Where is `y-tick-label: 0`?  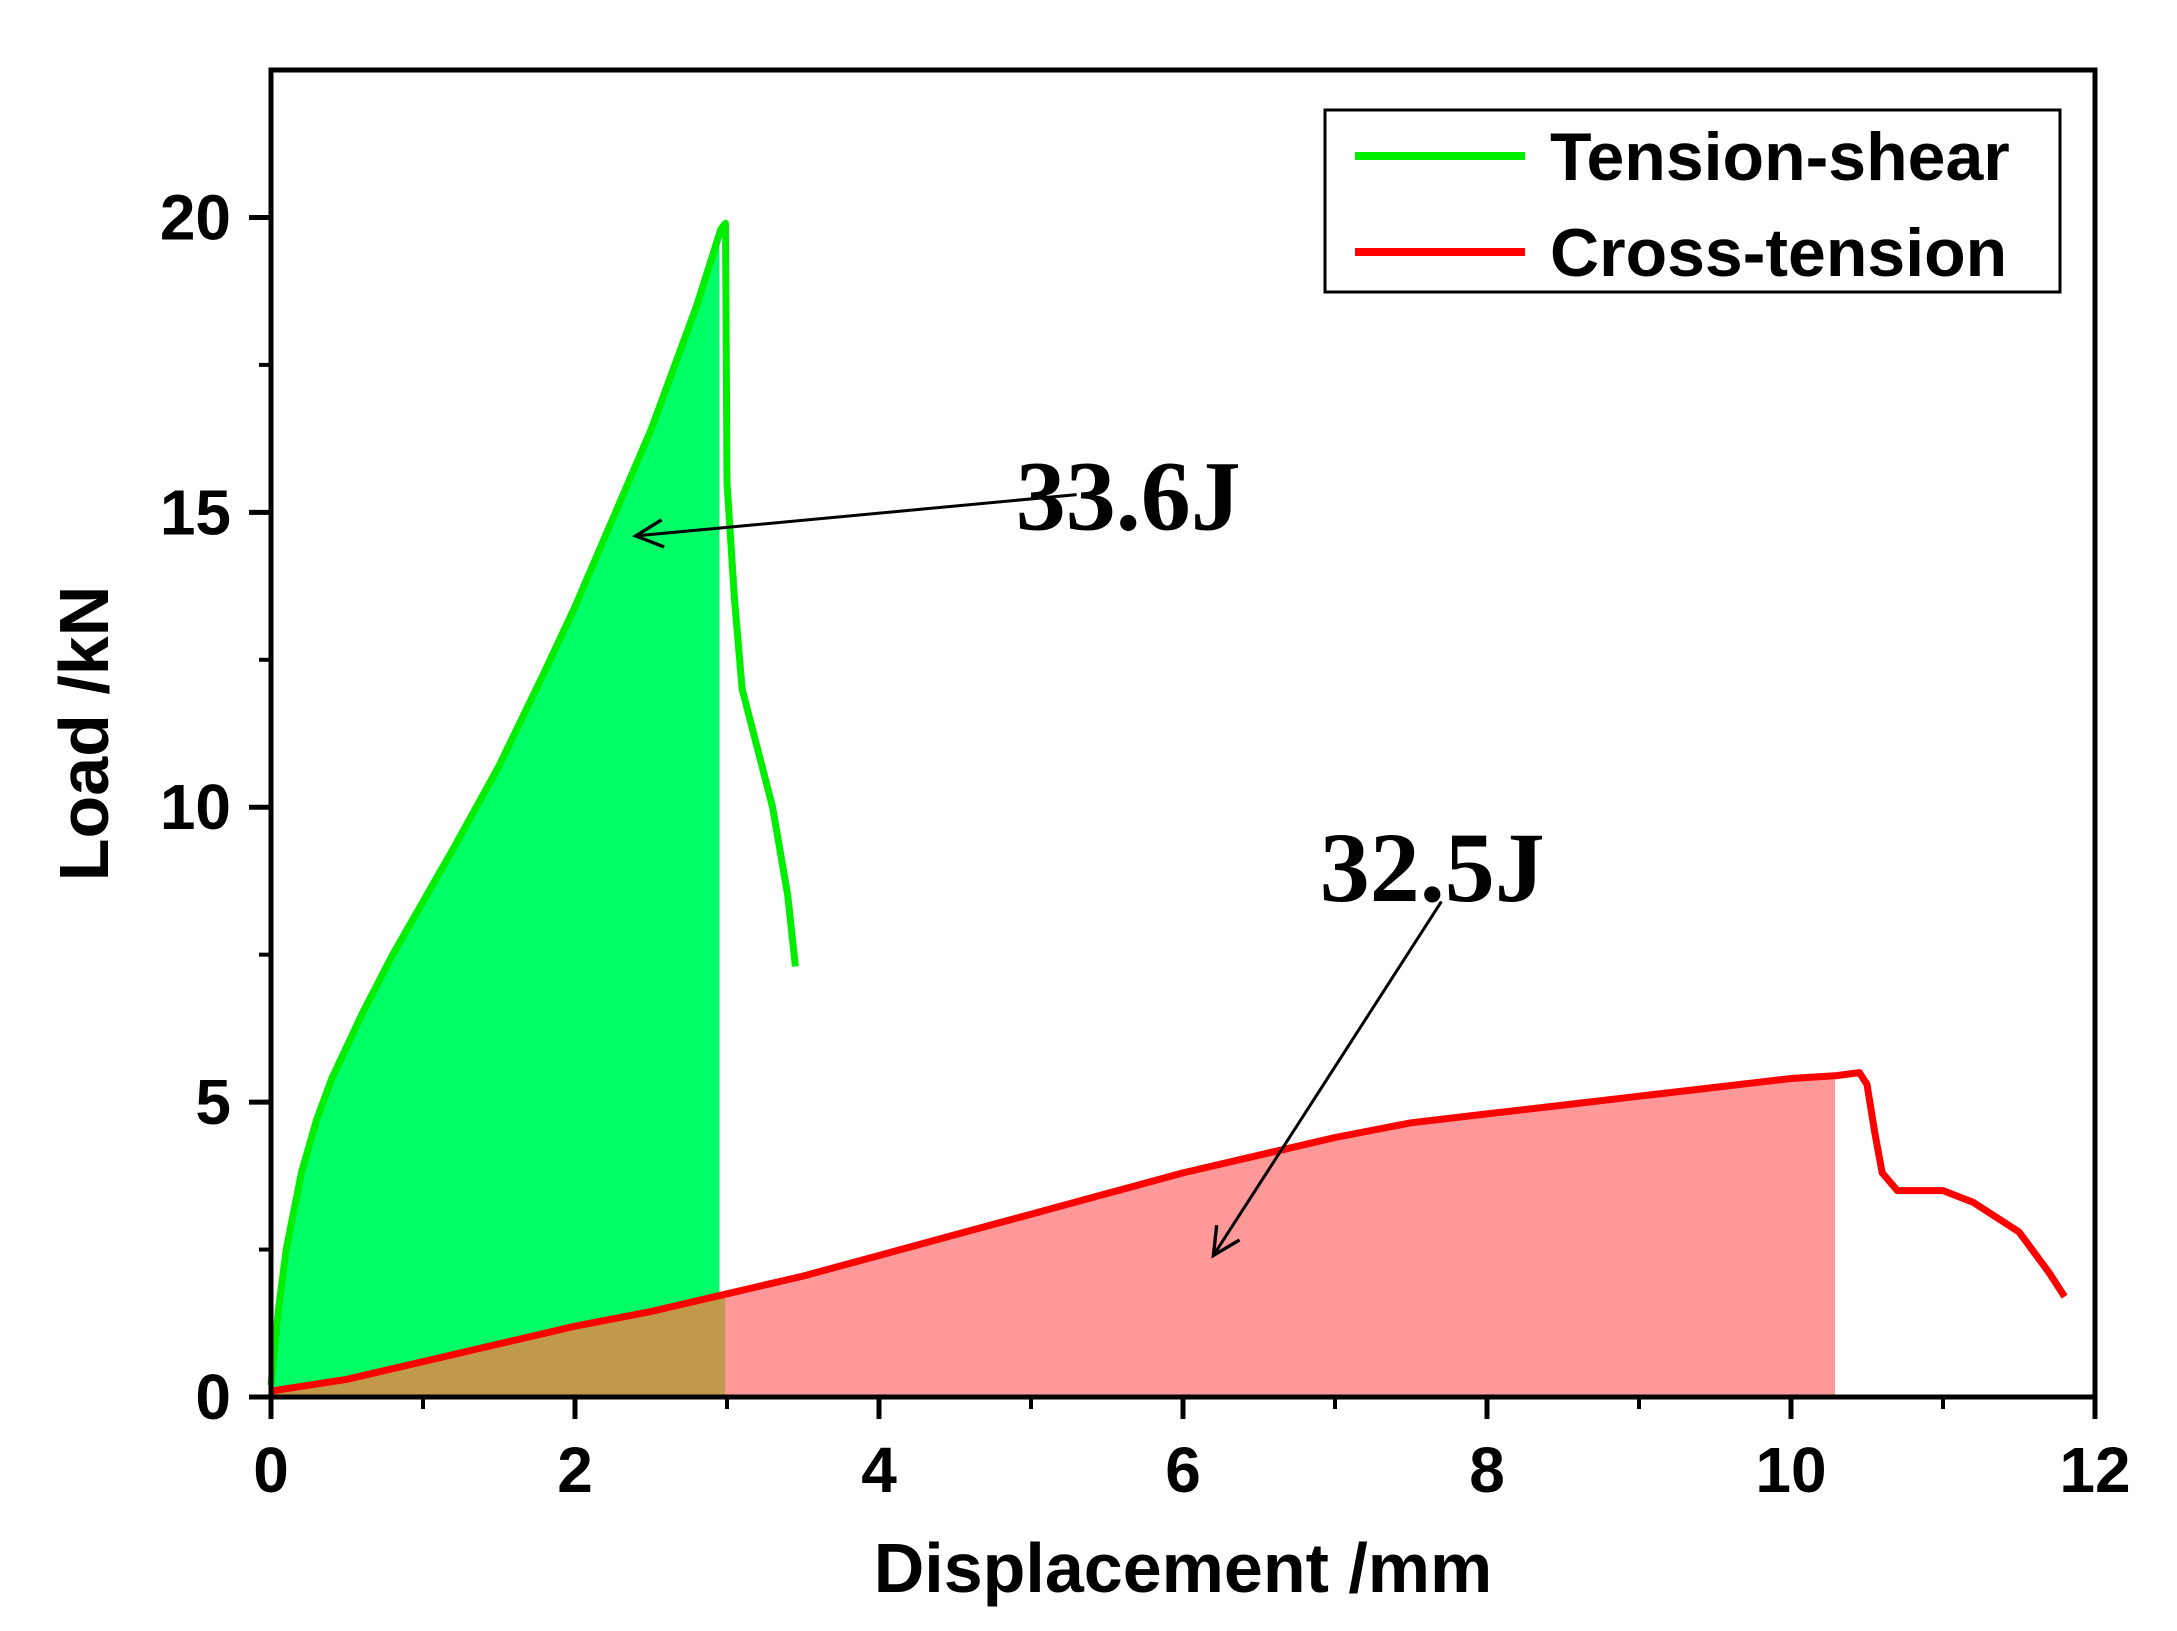
y-tick-label: 0 is located at coordinates (213, 1397).